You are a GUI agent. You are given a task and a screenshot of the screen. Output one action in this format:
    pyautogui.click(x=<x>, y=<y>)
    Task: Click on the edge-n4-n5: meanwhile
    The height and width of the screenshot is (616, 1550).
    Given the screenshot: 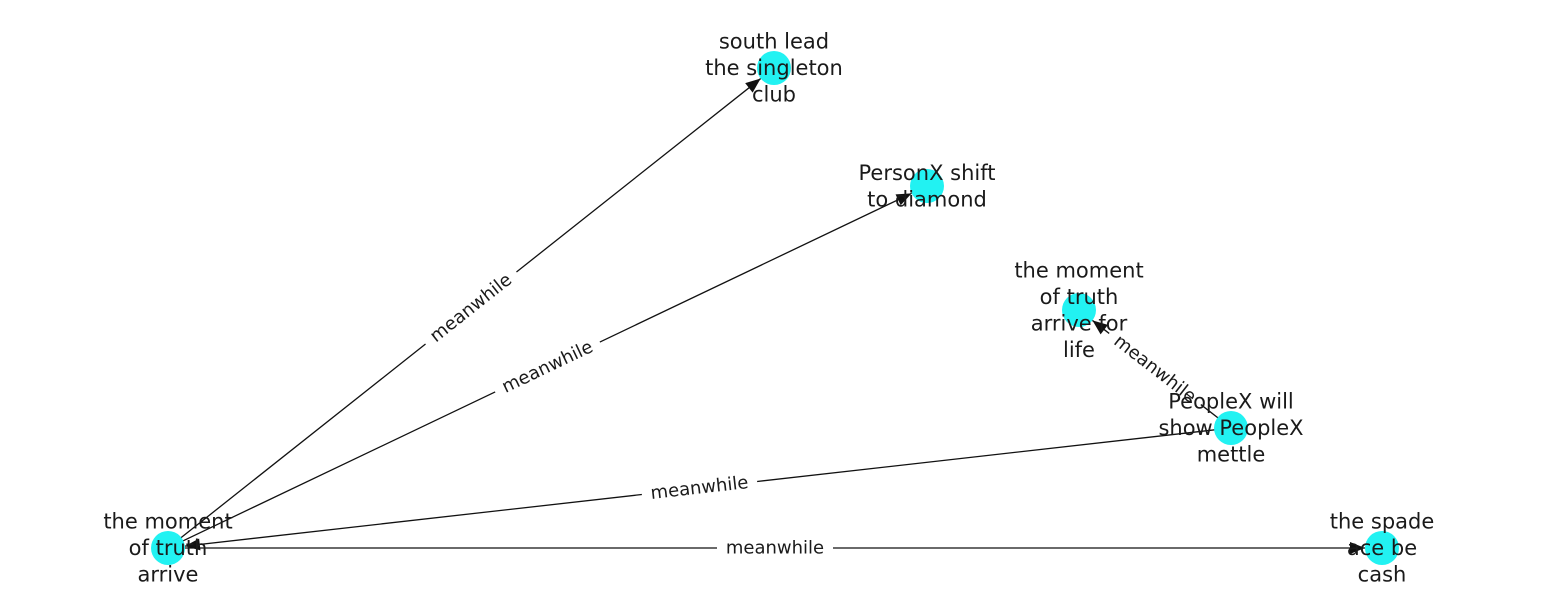 What is the action you would take?
    pyautogui.click(x=706, y=489)
    